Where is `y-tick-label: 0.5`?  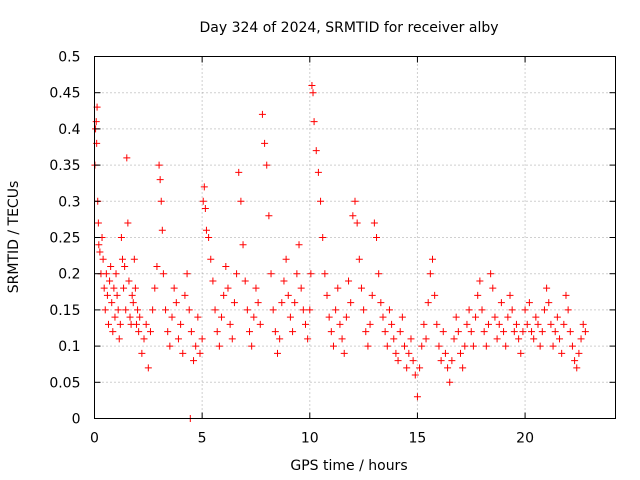 y-tick-label: 0.5 is located at coordinates (69, 58).